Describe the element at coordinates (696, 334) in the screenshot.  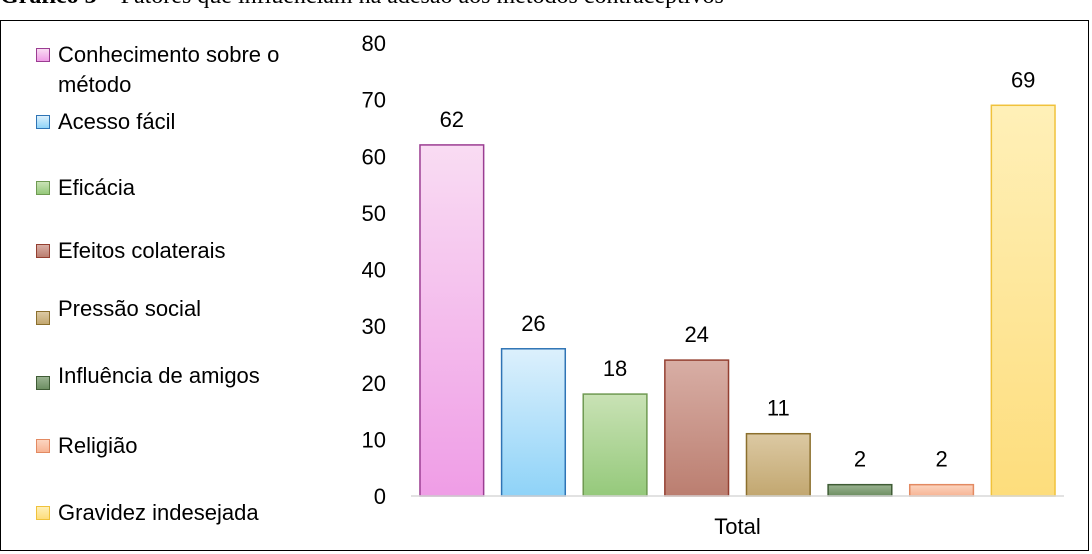
I see `data-label: 24` at that location.